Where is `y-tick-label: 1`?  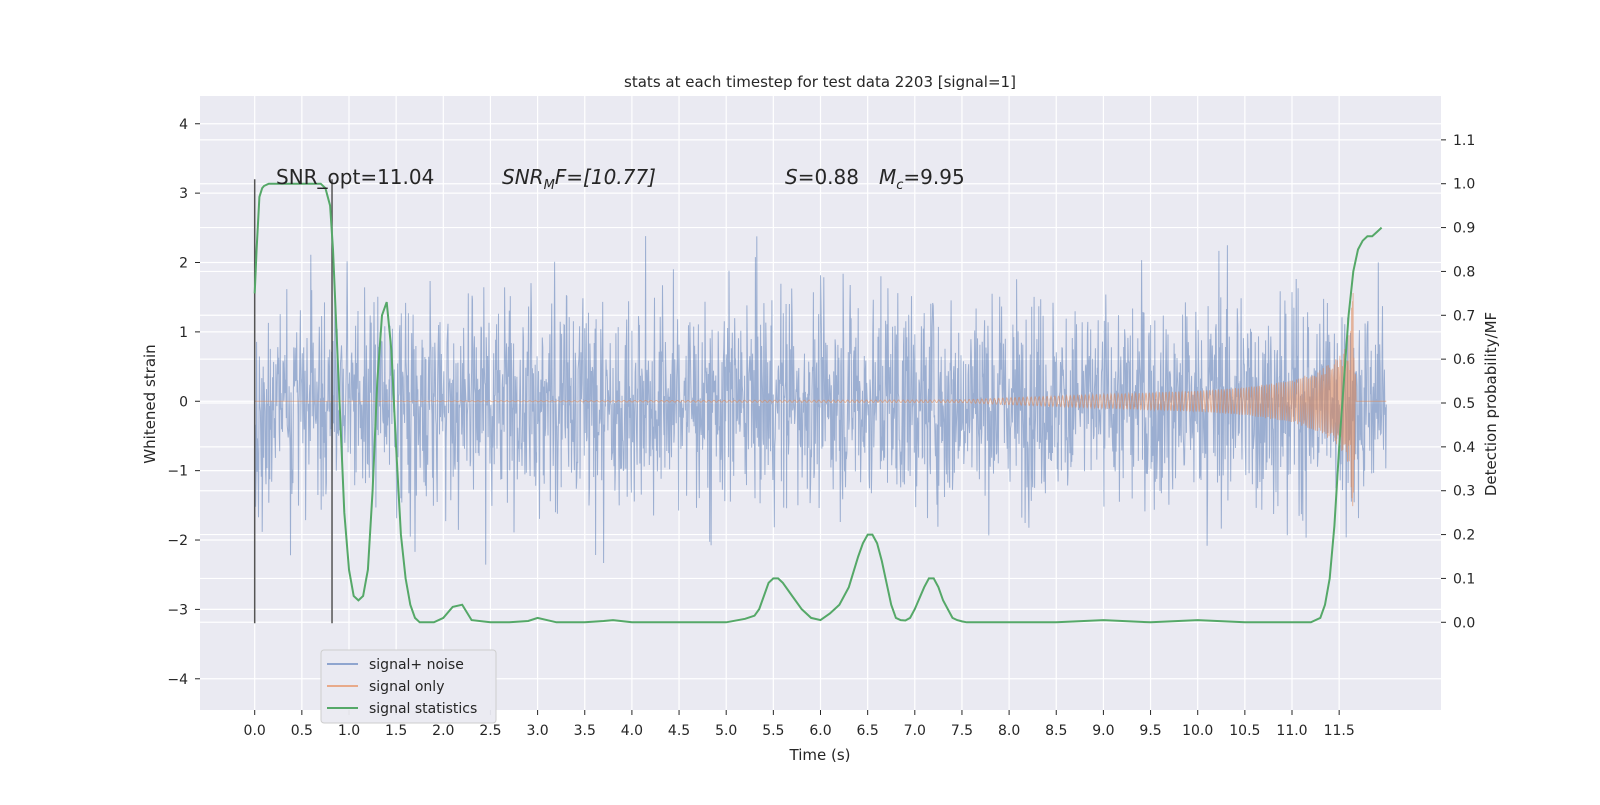
y-tick-label: 1 is located at coordinates (183, 333).